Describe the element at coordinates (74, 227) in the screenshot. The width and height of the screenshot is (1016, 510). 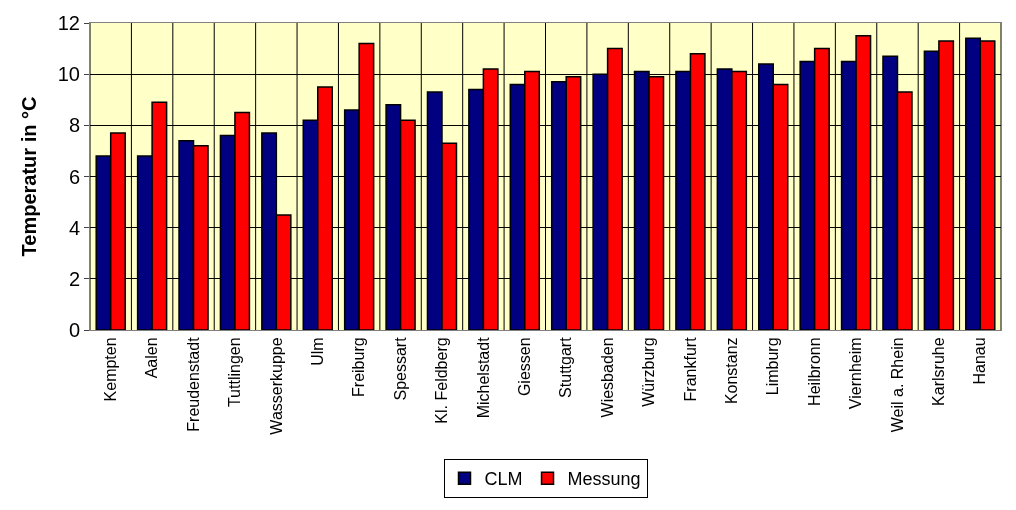
I see `y-tick-label: 4` at that location.